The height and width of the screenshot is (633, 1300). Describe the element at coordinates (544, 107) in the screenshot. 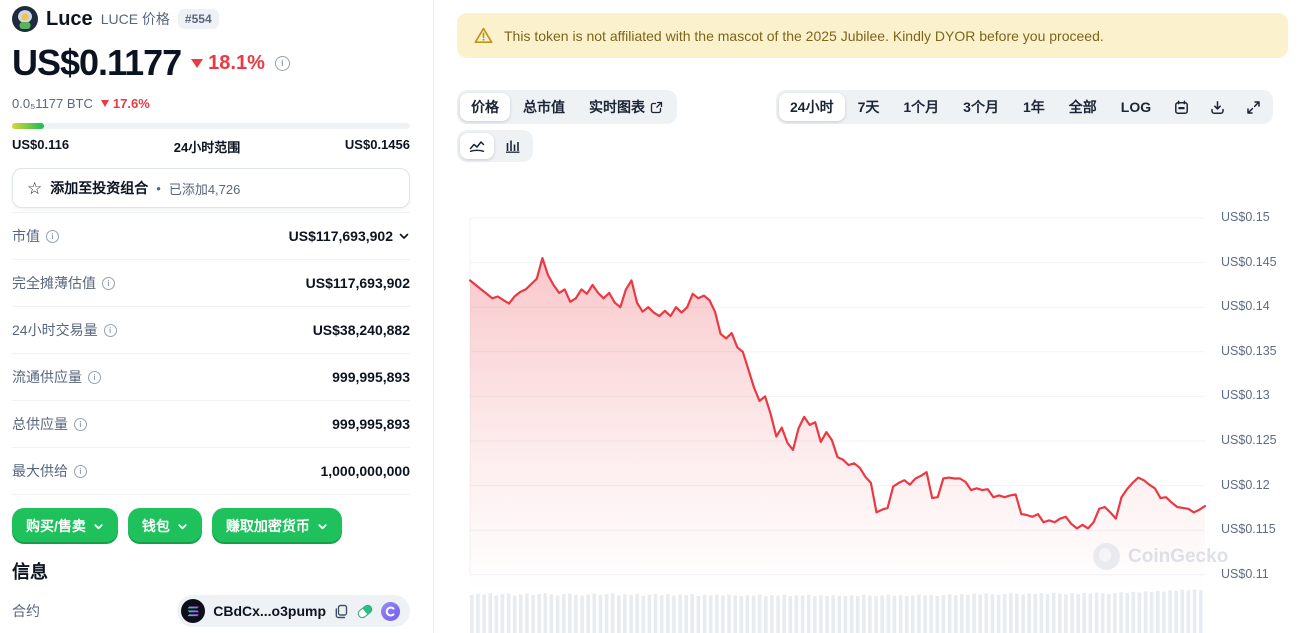

I see `tab-market-cap: 总市值` at that location.